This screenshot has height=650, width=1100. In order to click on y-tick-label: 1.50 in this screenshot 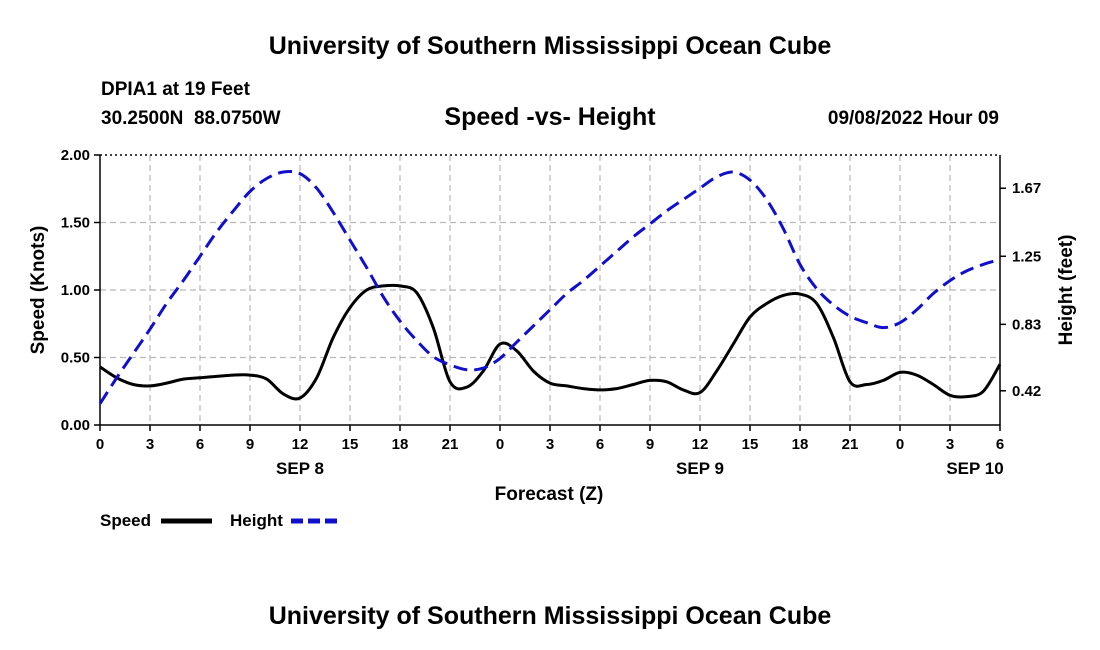, I will do `click(75, 223)`.